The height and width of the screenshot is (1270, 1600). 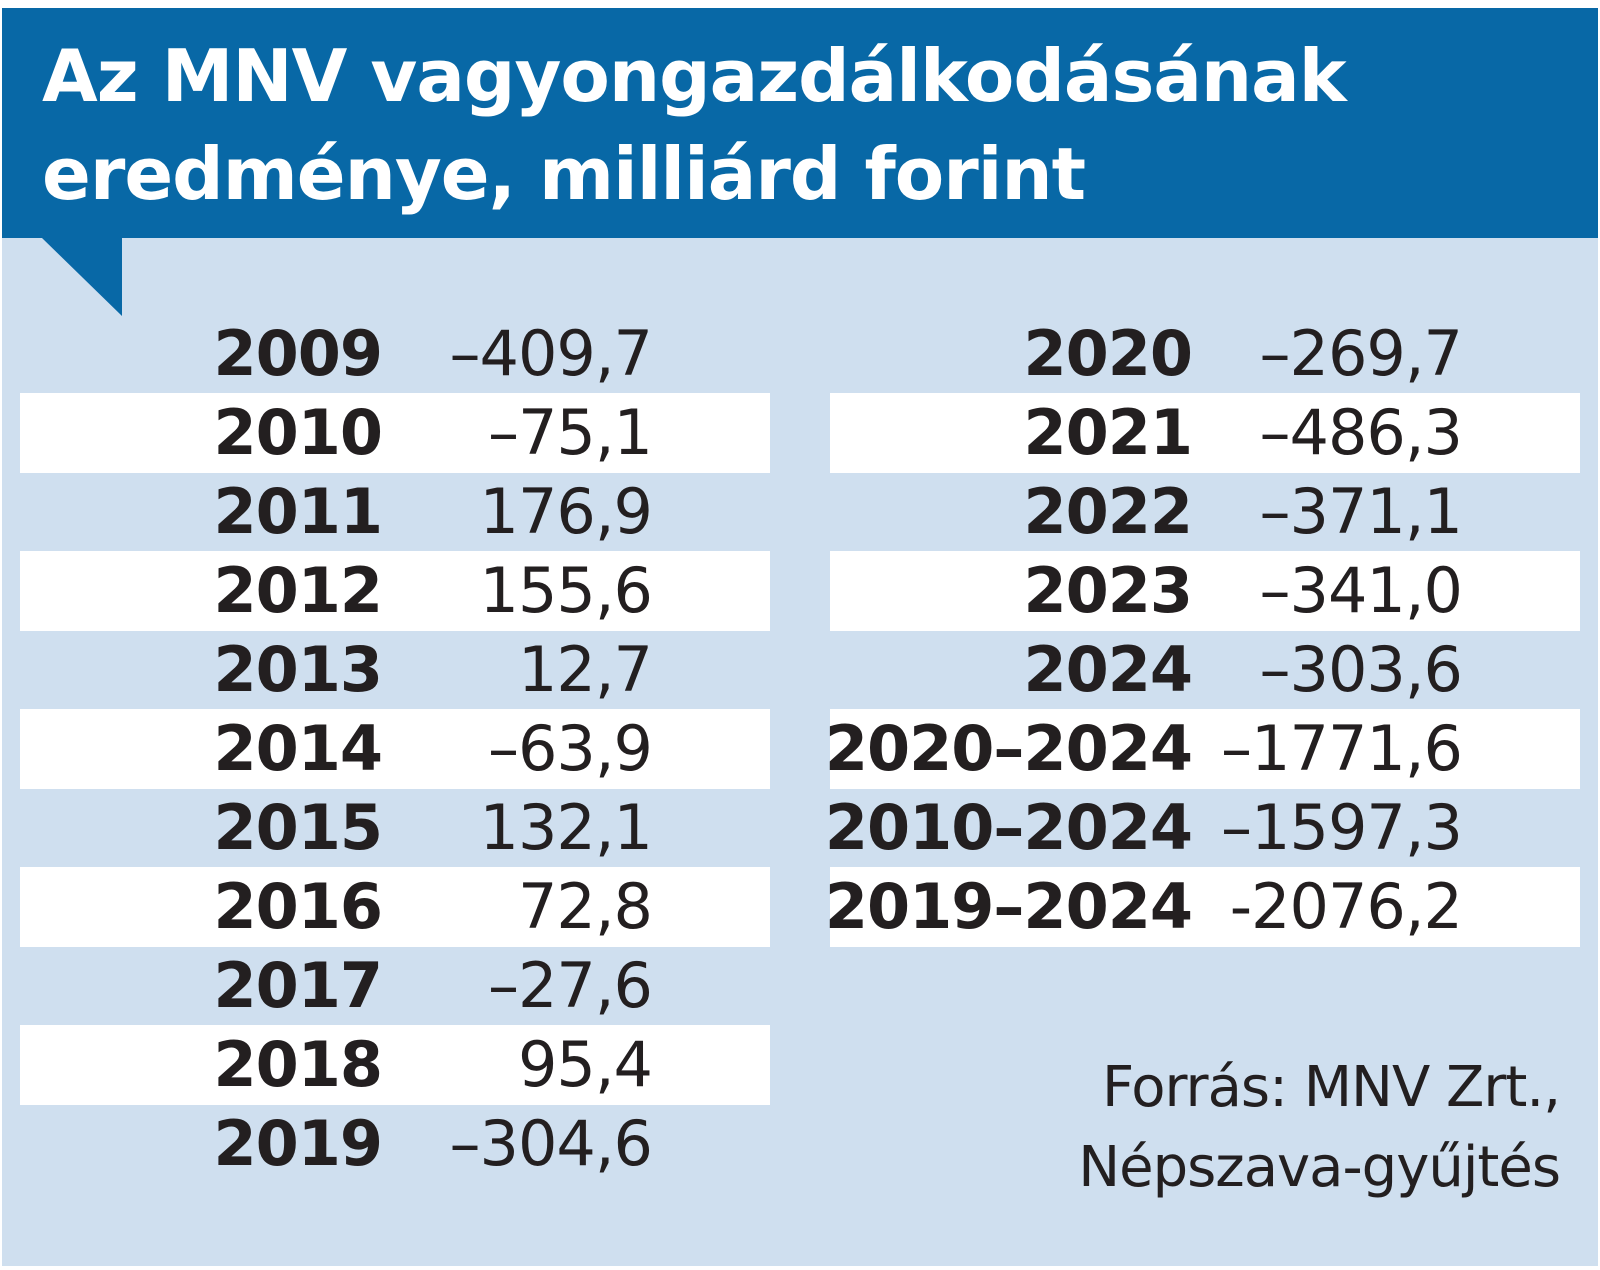 I want to click on left-row-label: 2011, so click(x=298, y=511).